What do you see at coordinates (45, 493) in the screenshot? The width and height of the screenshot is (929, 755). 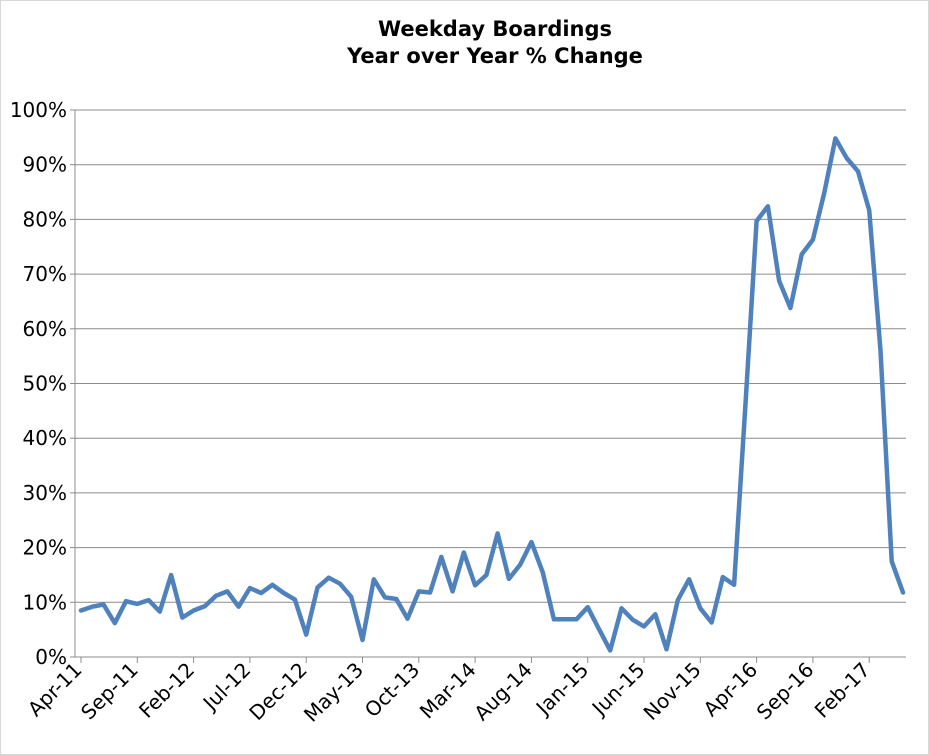 I see `y-tick-label: 30%` at bounding box center [45, 493].